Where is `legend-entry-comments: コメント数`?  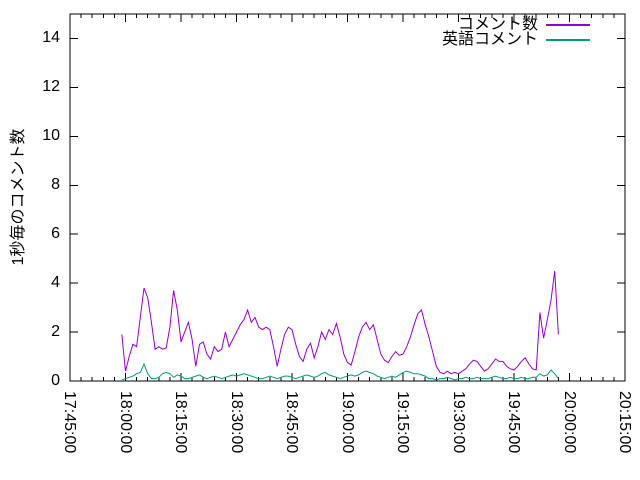
legend-entry-comments: コメント数 is located at coordinates (516, 24).